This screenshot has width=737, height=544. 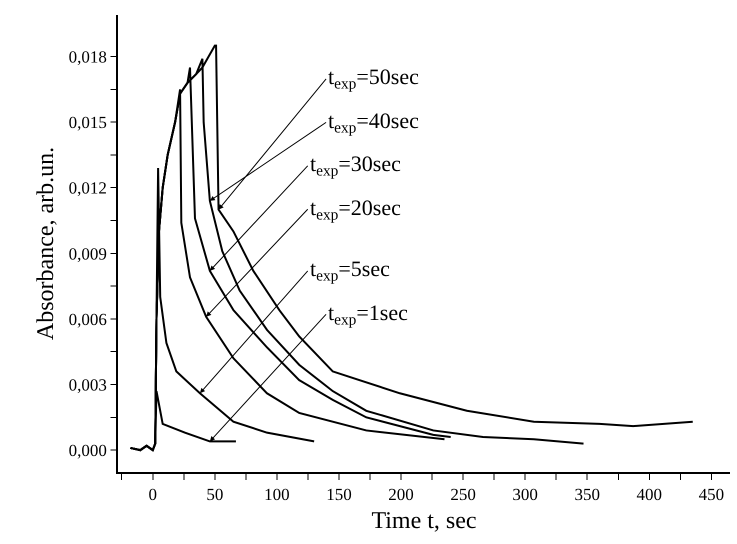 What do you see at coordinates (350, 270) in the screenshot?
I see `annotation: t$_{exp}$=5sec` at bounding box center [350, 270].